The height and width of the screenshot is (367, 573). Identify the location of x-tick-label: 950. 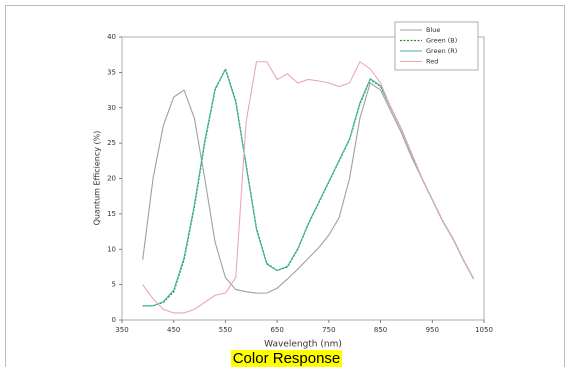
(432, 330).